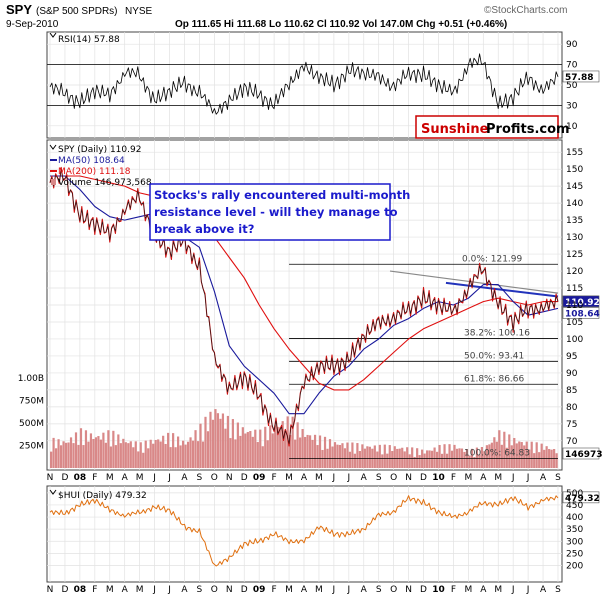 The height and width of the screenshot is (602, 602). I want to click on volume-value-tag-box, so click(581, 453).